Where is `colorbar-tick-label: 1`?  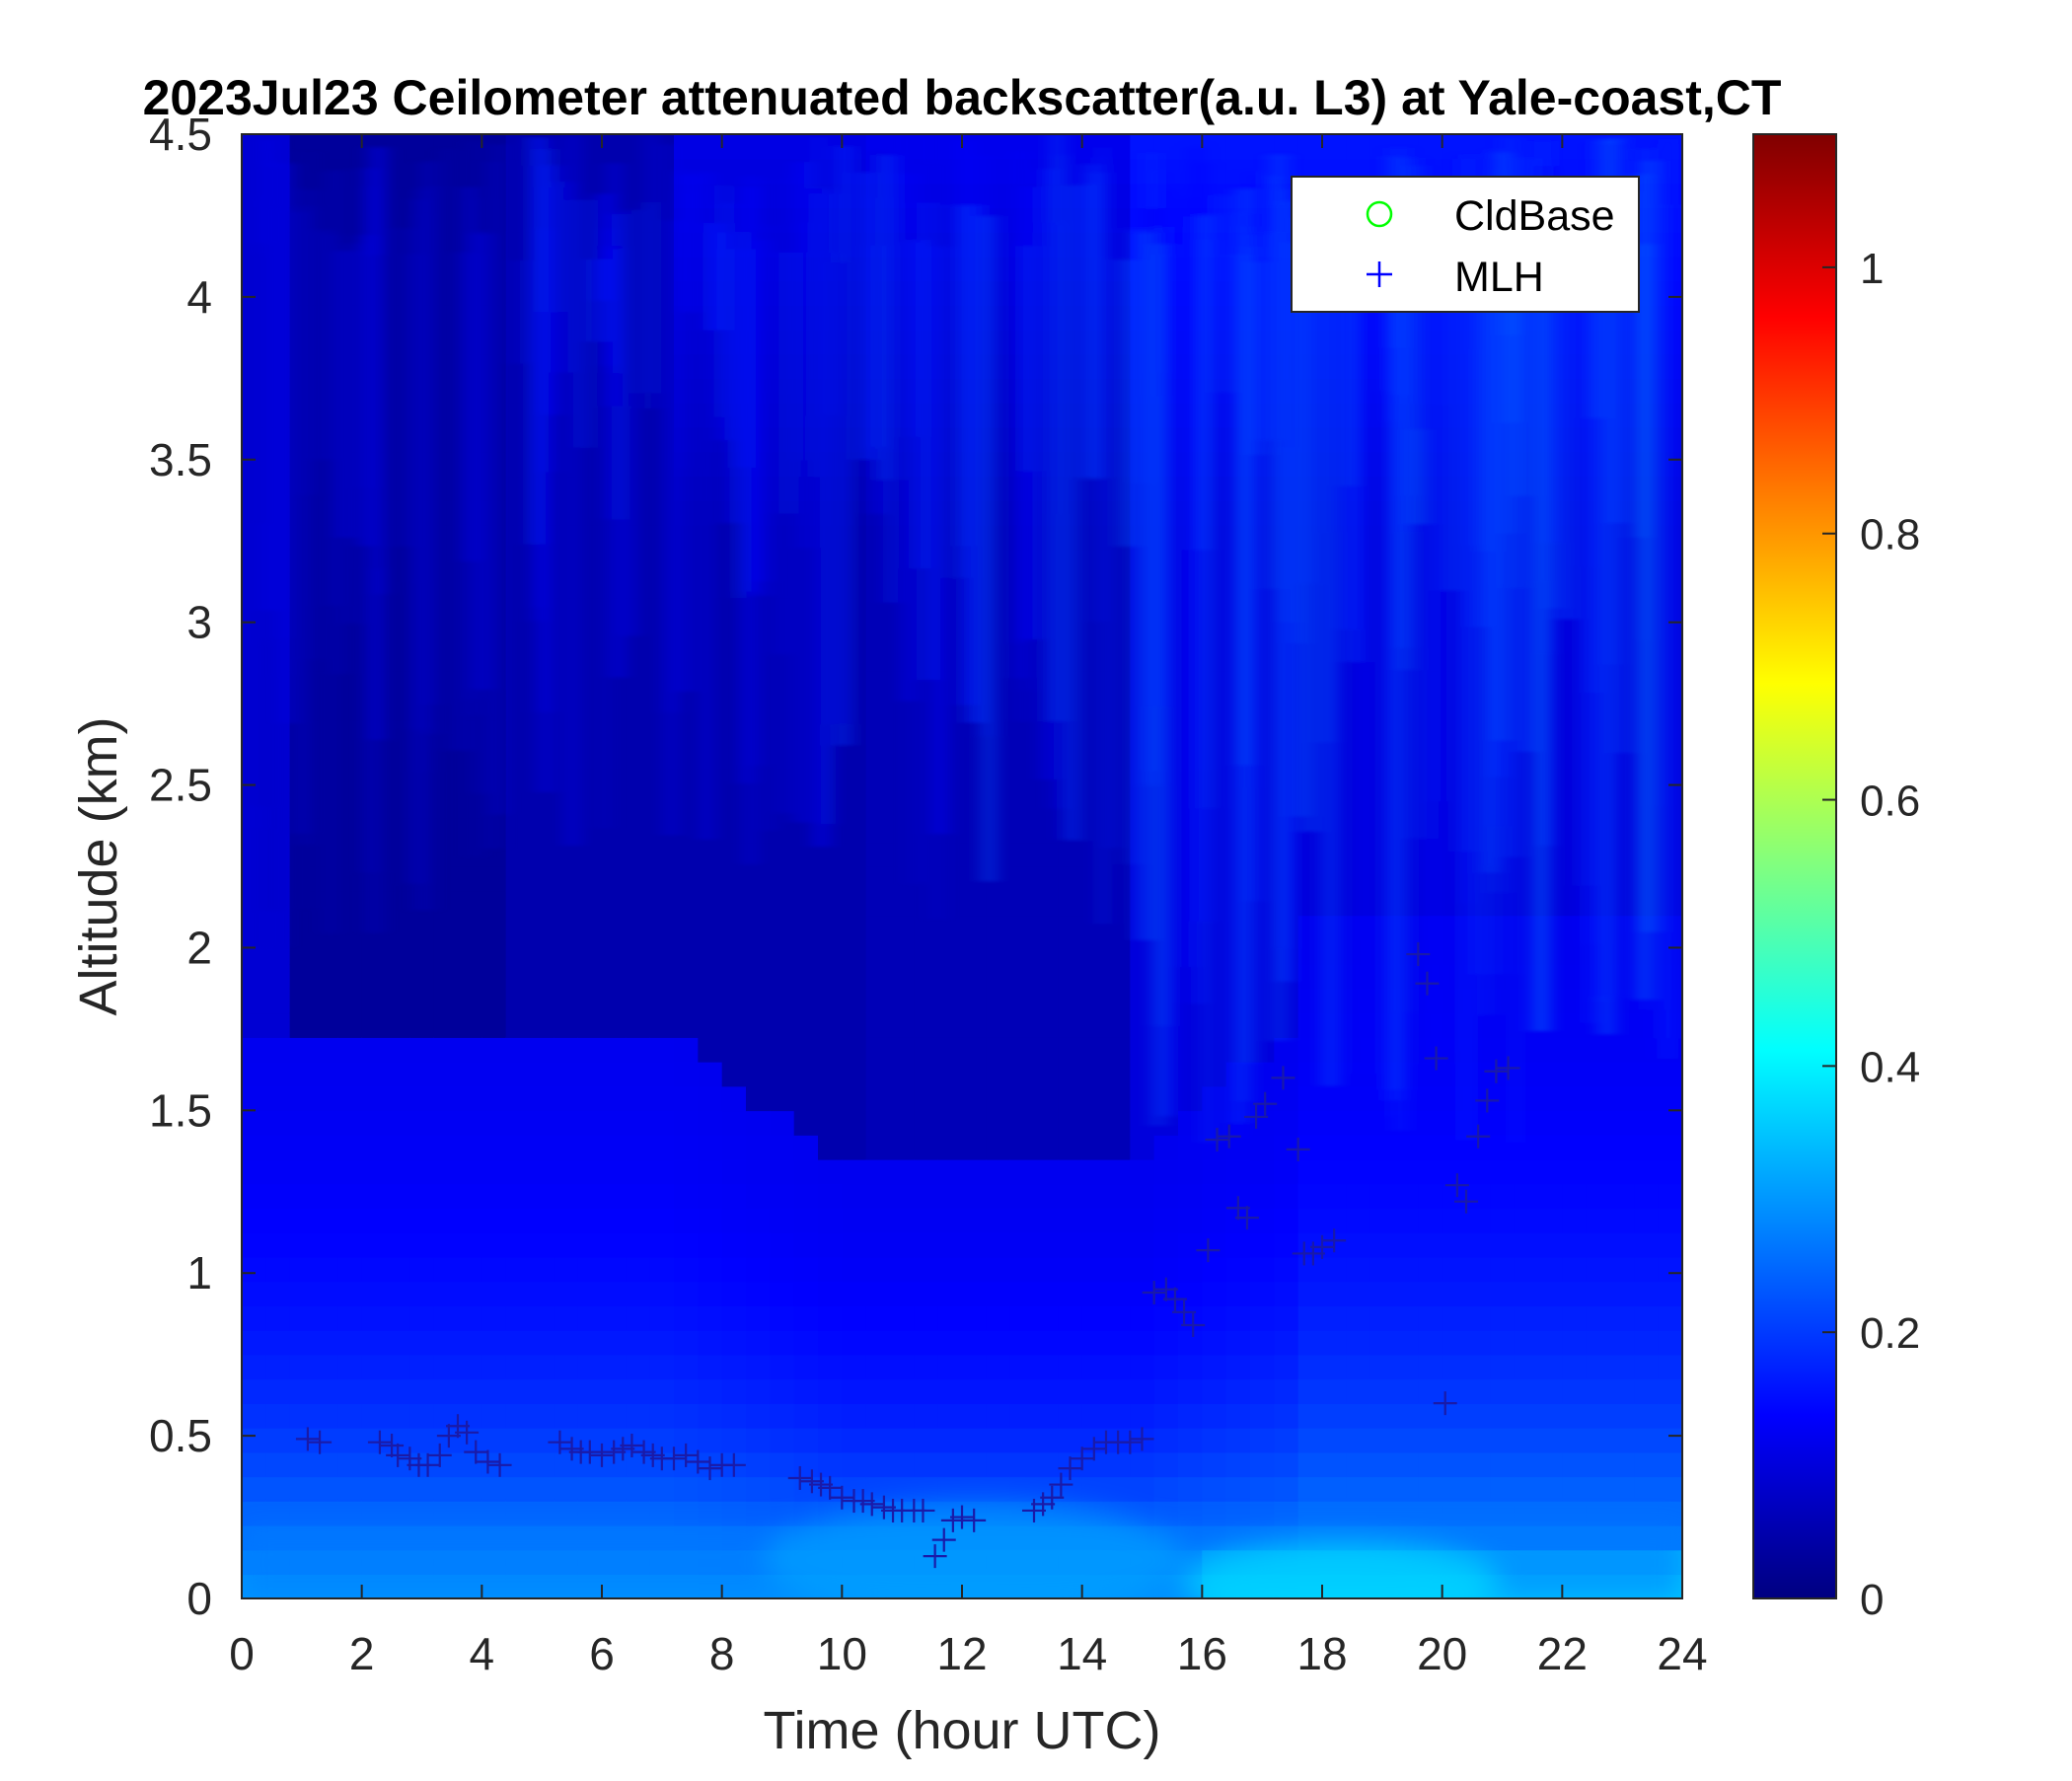
colorbar-tick-label: 1 is located at coordinates (1872, 269).